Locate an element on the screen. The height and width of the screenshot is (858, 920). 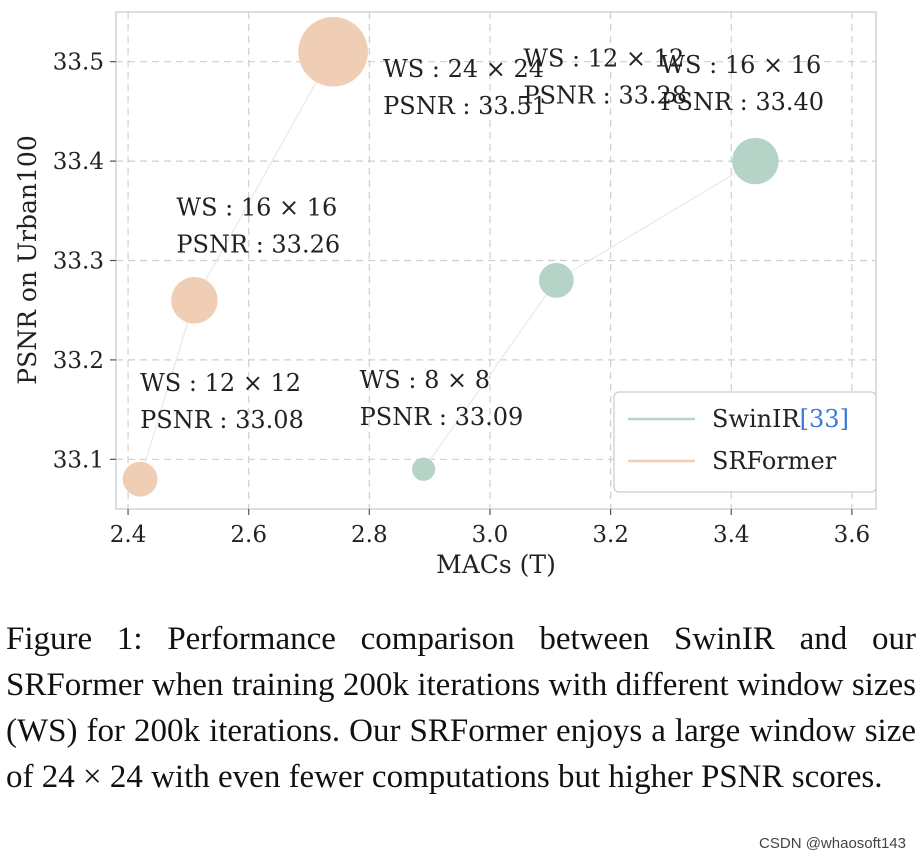
legend: SwinIR[33] SRFormer is located at coordinates (745, 442).